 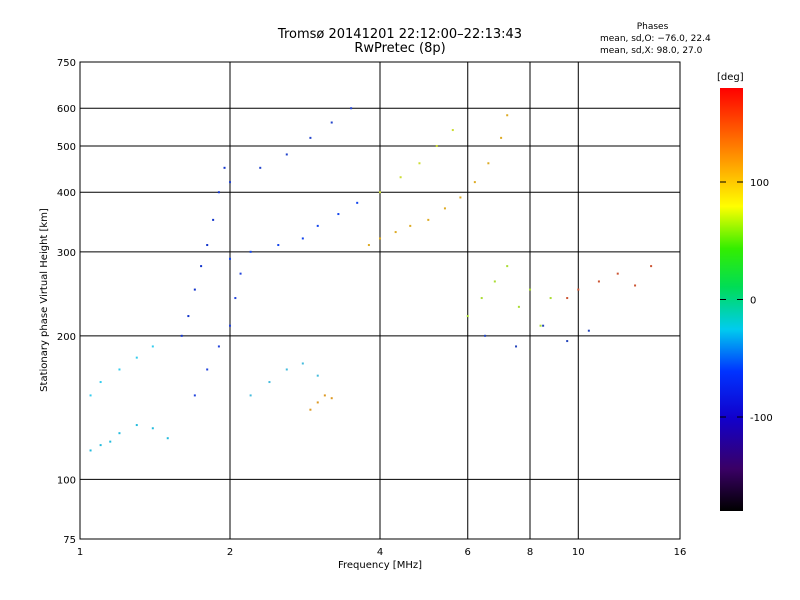 What do you see at coordinates (651, 51) in the screenshot?
I see `phase-stats-x: mean, sd,X: 98.0, 27.0` at bounding box center [651, 51].